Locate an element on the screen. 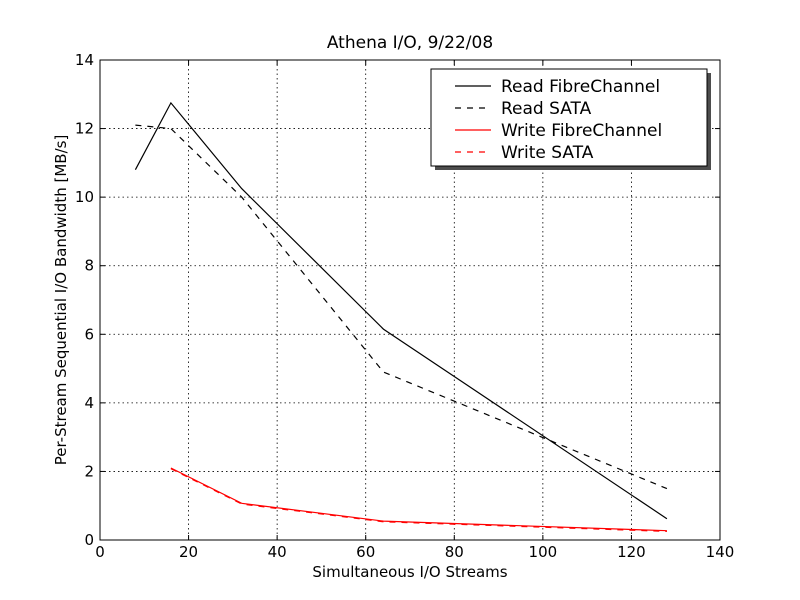 The image size is (800, 600). legend-box is located at coordinates (569, 117).